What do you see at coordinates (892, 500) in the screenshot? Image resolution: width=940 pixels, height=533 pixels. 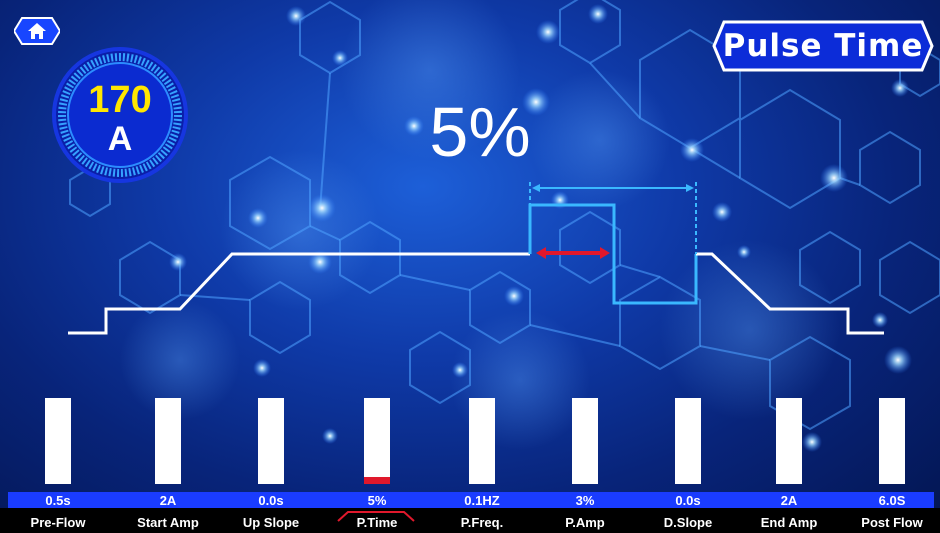 I see `parameter-value: 6.0S` at bounding box center [892, 500].